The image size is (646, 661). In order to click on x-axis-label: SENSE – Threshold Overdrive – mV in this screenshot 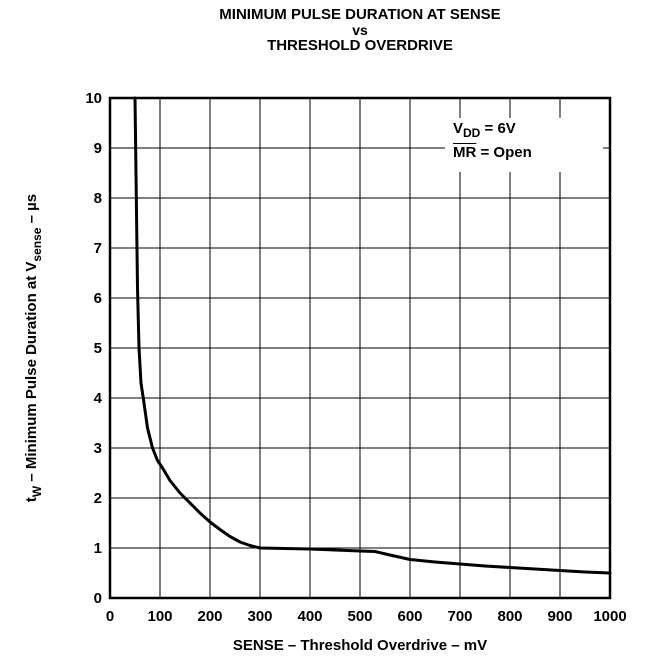, I will do `click(360, 645)`.